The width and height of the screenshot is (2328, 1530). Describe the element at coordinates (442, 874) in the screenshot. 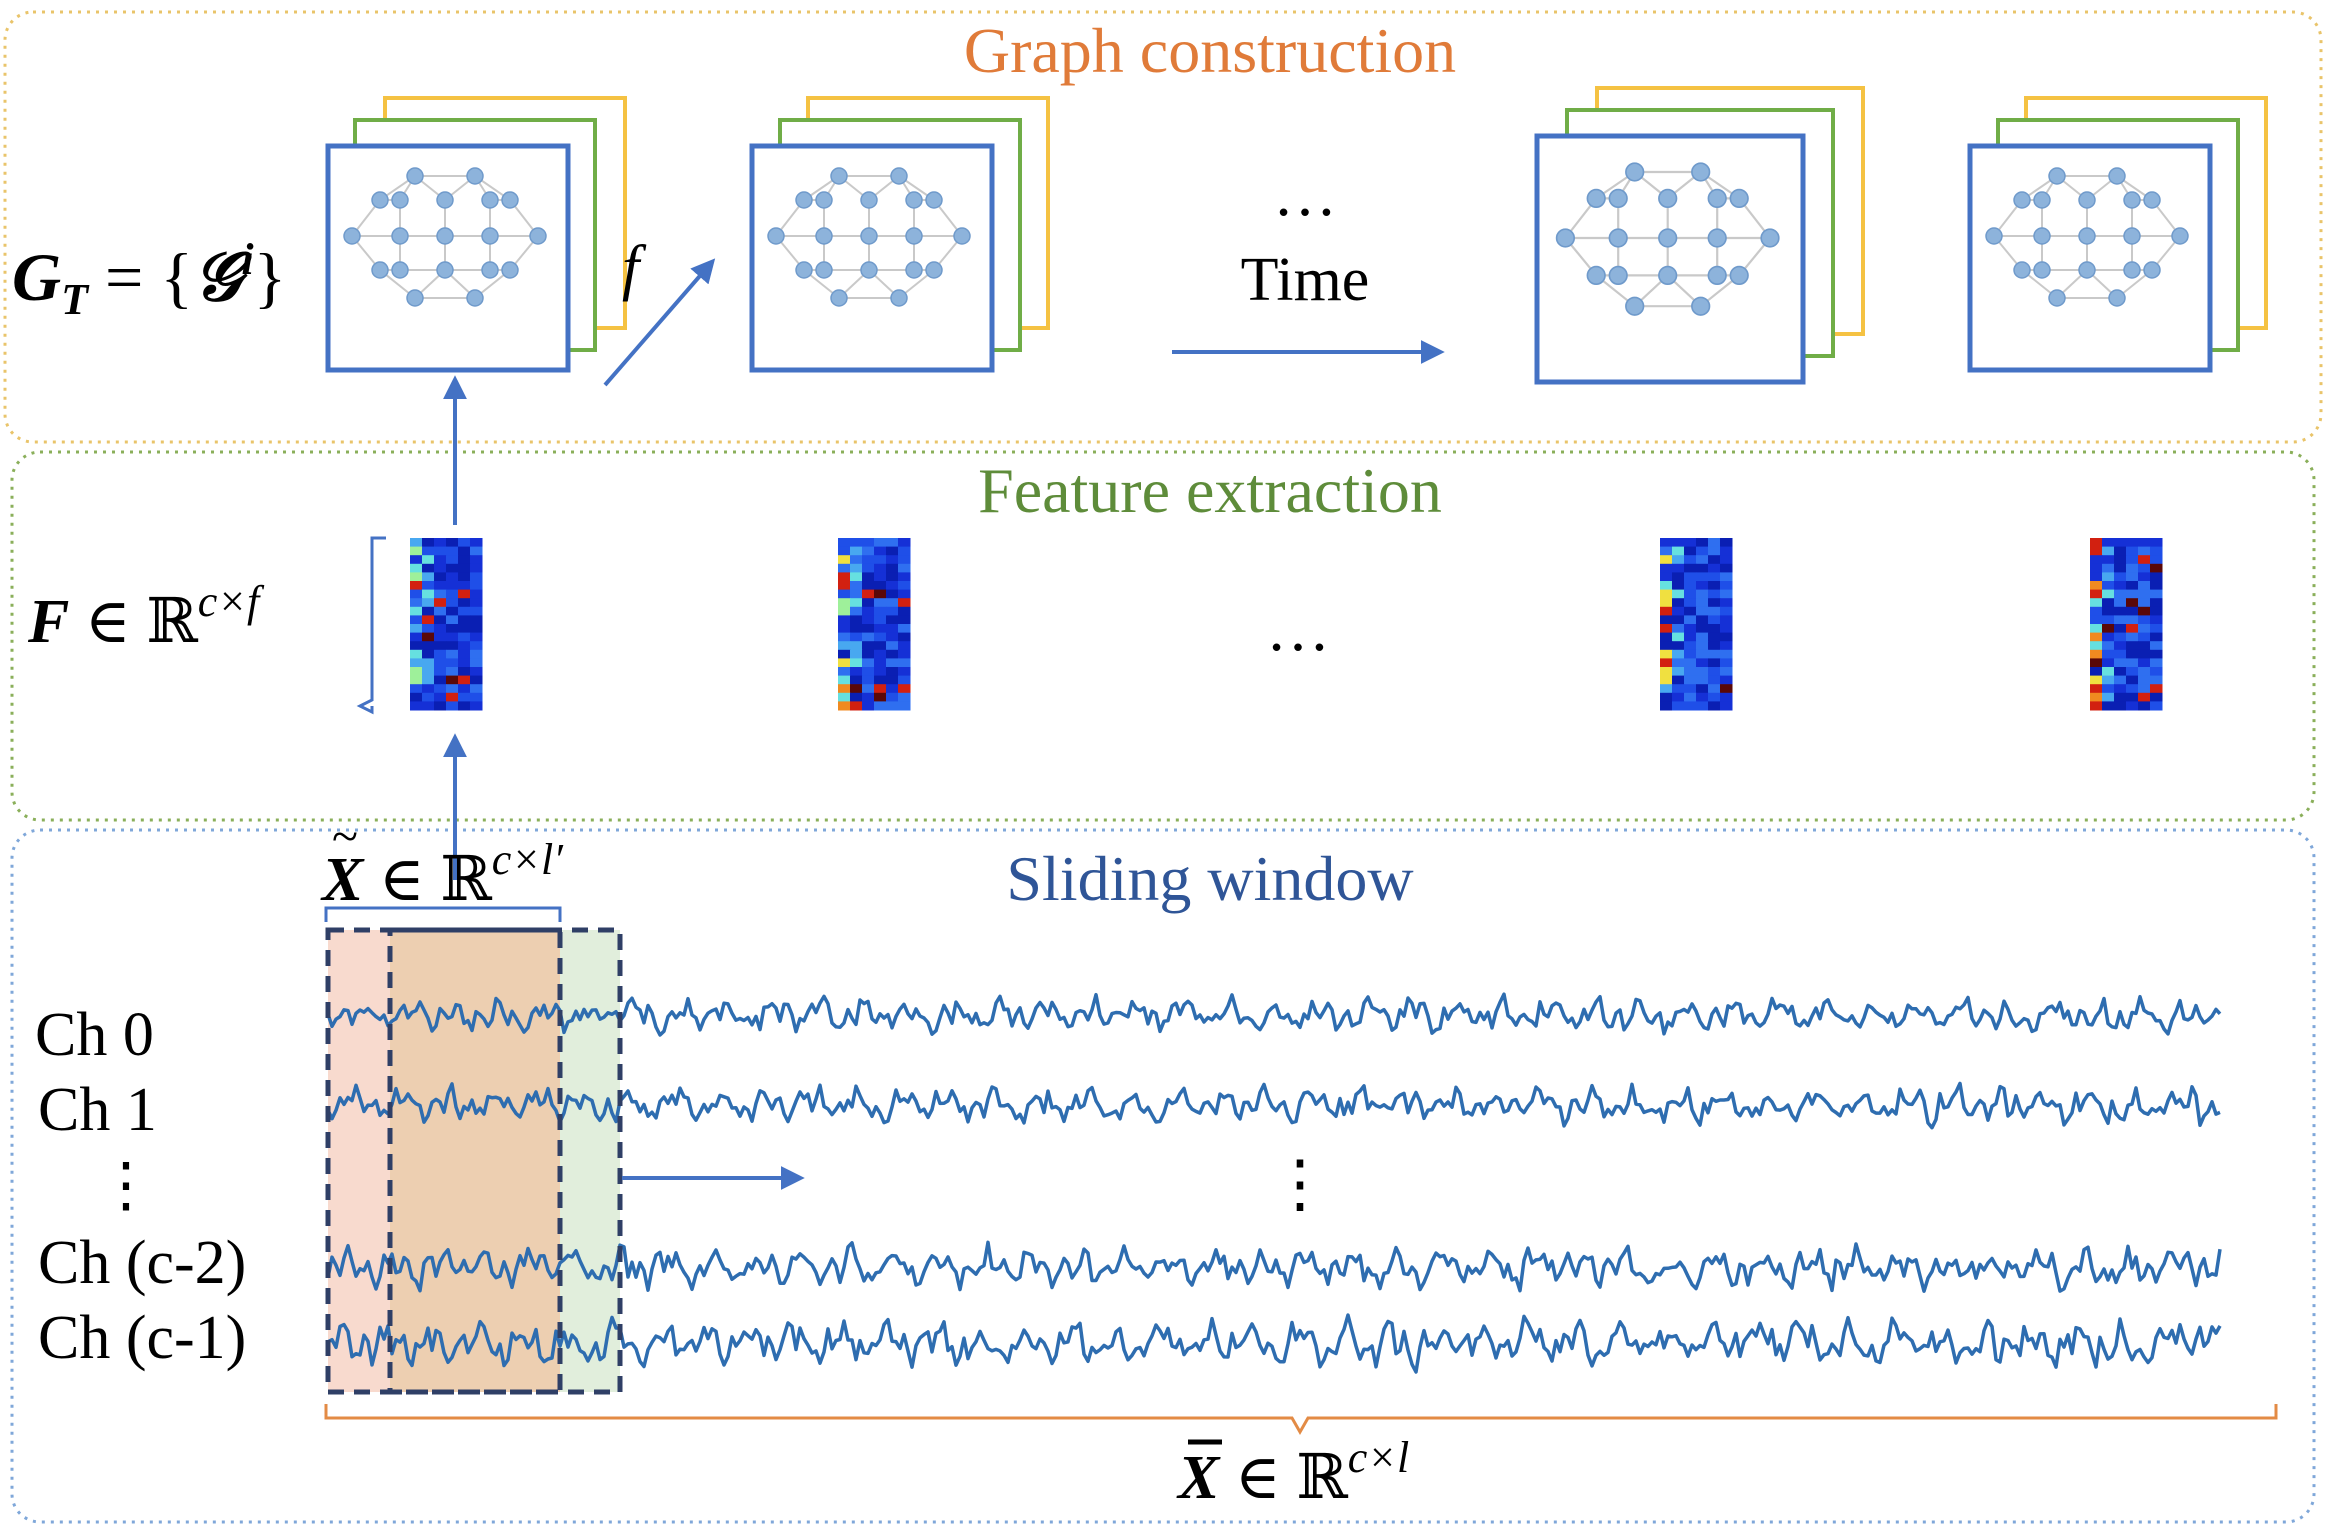

I see `window-matrix-label: X ∈ ℝc×l′` at that location.